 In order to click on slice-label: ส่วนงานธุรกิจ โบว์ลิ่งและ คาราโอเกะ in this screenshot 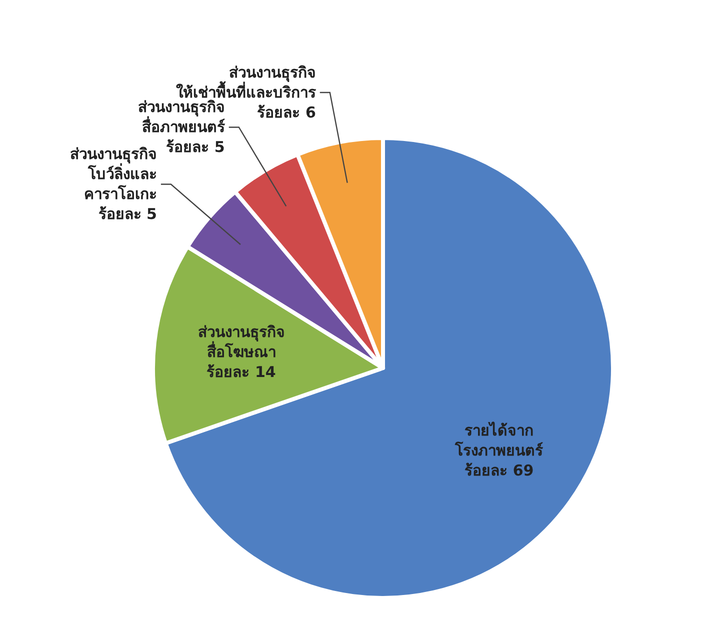, I will do `click(113, 174)`.